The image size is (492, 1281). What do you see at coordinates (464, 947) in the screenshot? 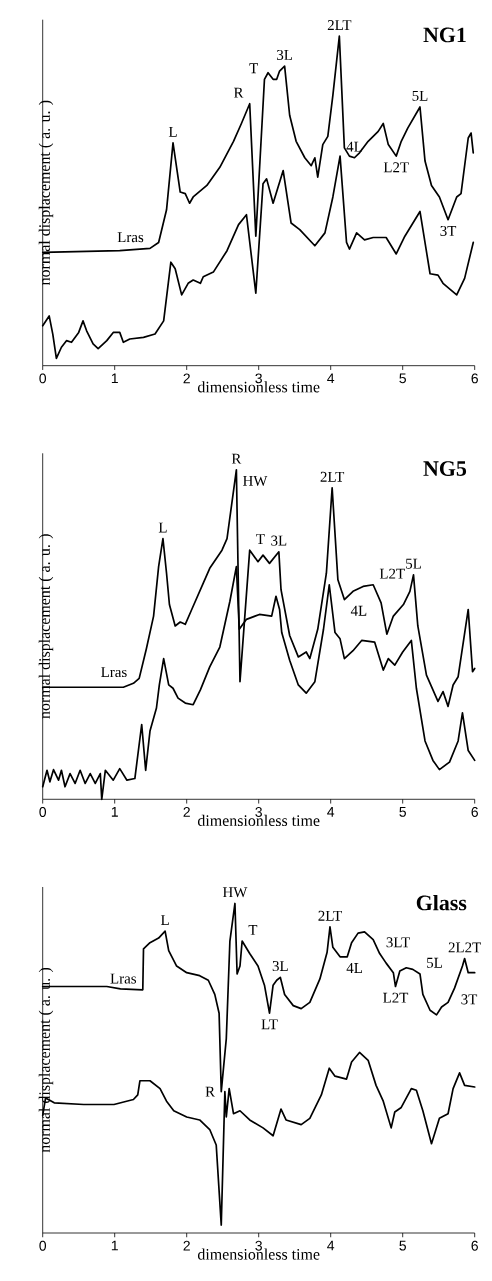
I see `annotation: 2L2T` at bounding box center [464, 947].